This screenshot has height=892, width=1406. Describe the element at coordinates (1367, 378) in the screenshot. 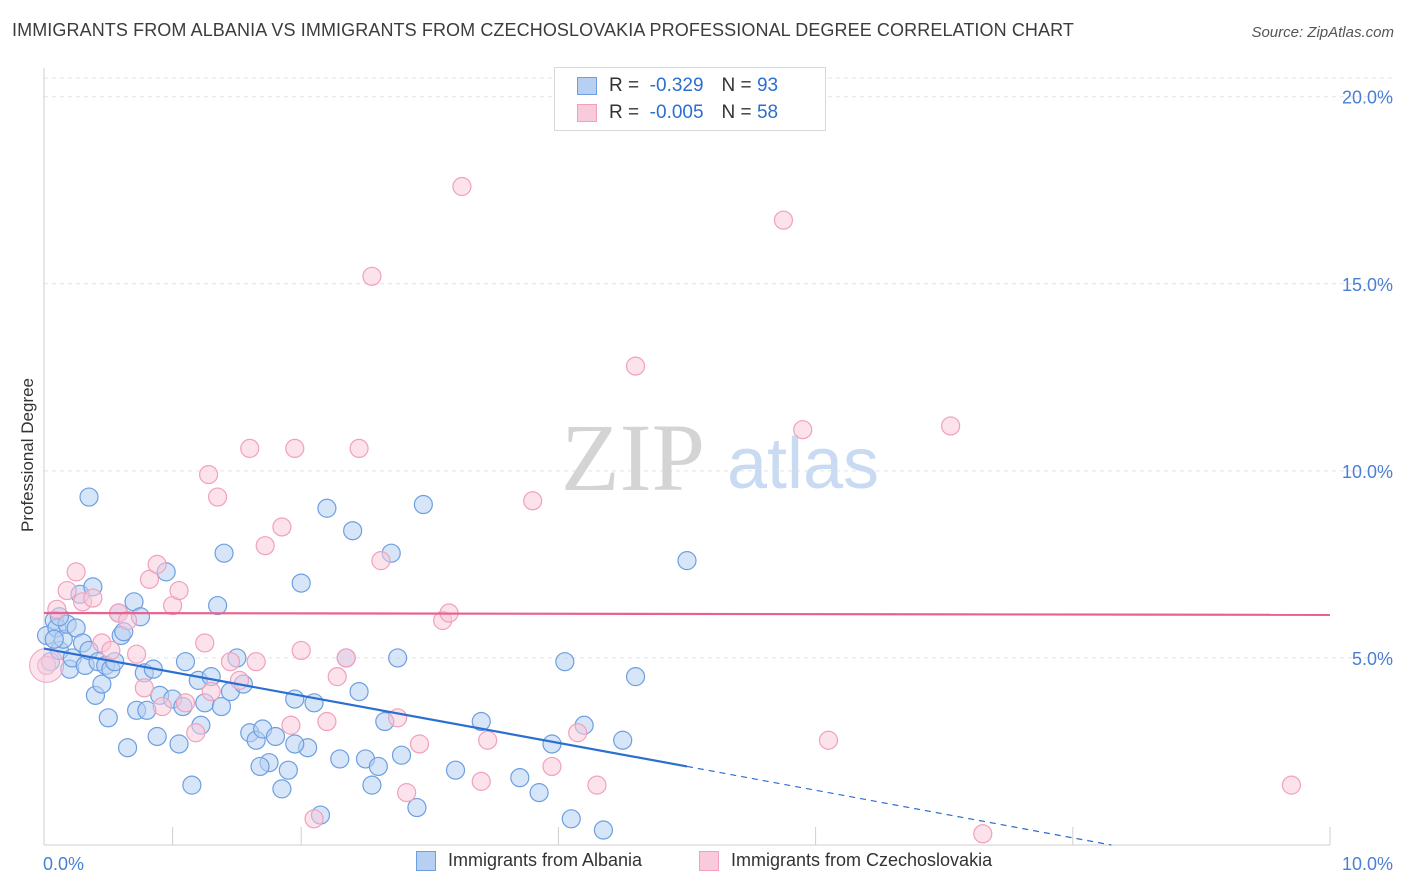

I see `y-tick-labels: 5.0% 10.0% 15.0% 20.0%` at that location.